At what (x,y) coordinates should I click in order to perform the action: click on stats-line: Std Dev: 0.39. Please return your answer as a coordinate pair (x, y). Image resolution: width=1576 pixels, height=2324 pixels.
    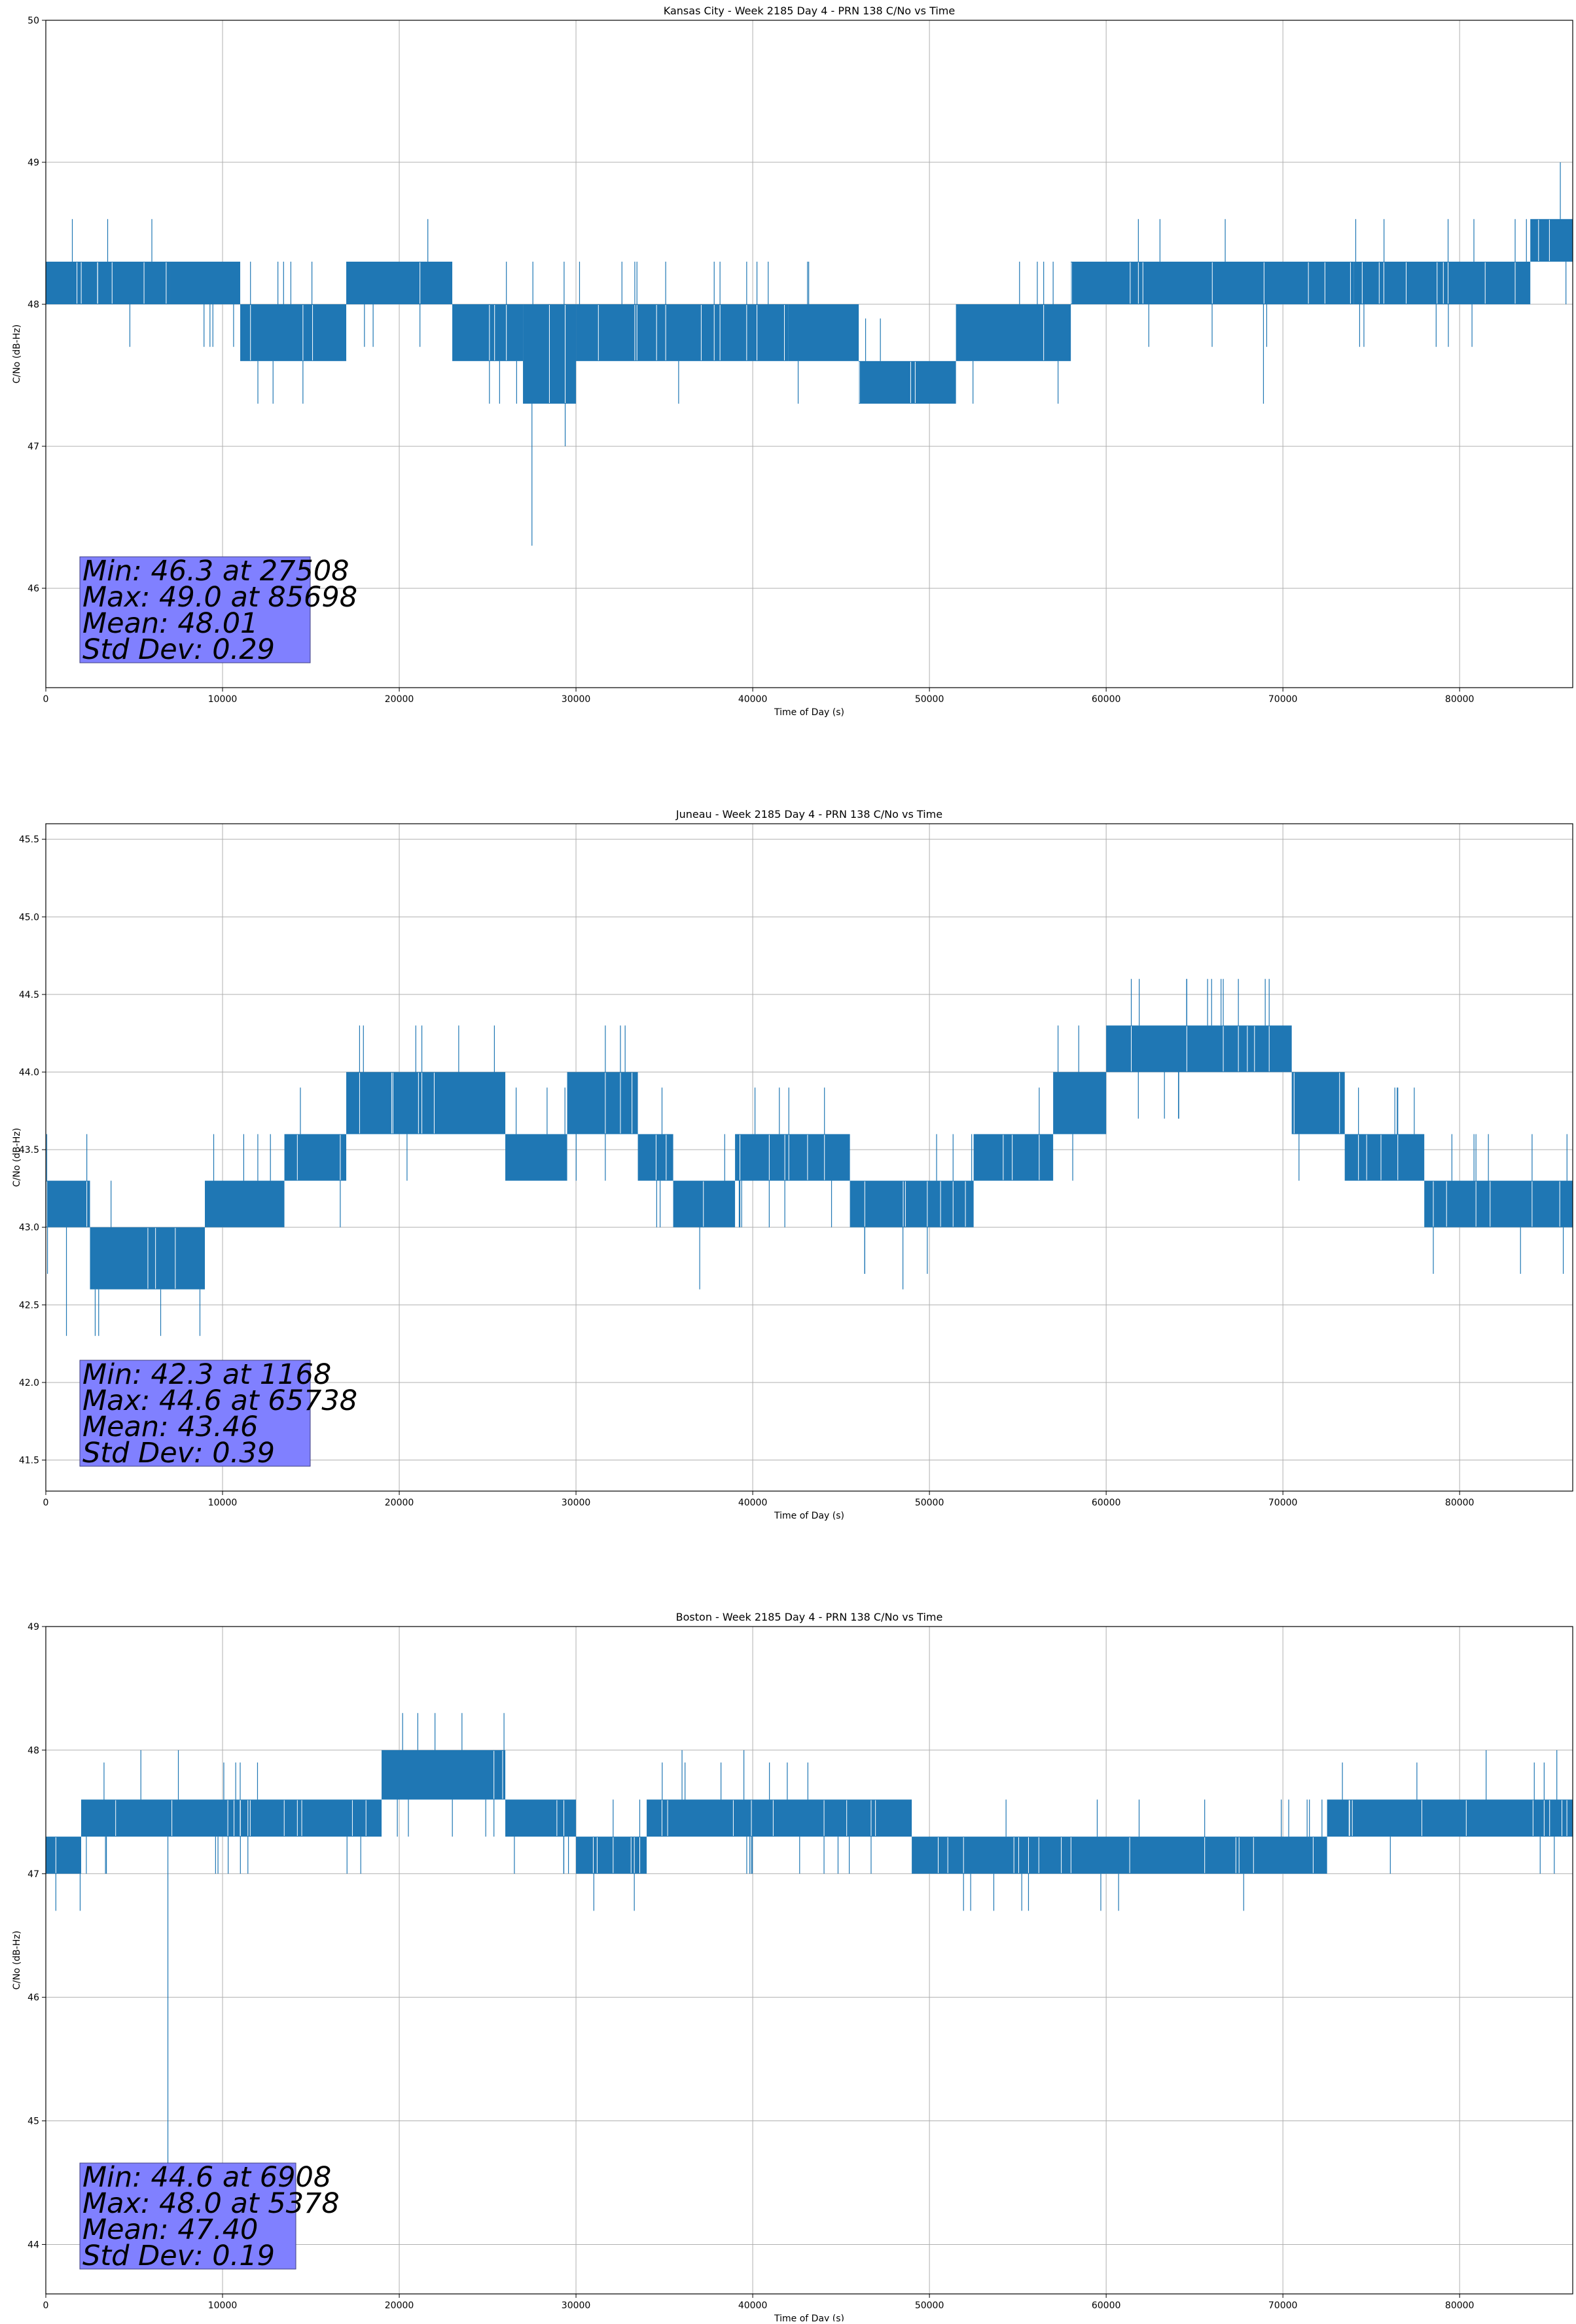
    Looking at the image, I should click on (178, 1453).